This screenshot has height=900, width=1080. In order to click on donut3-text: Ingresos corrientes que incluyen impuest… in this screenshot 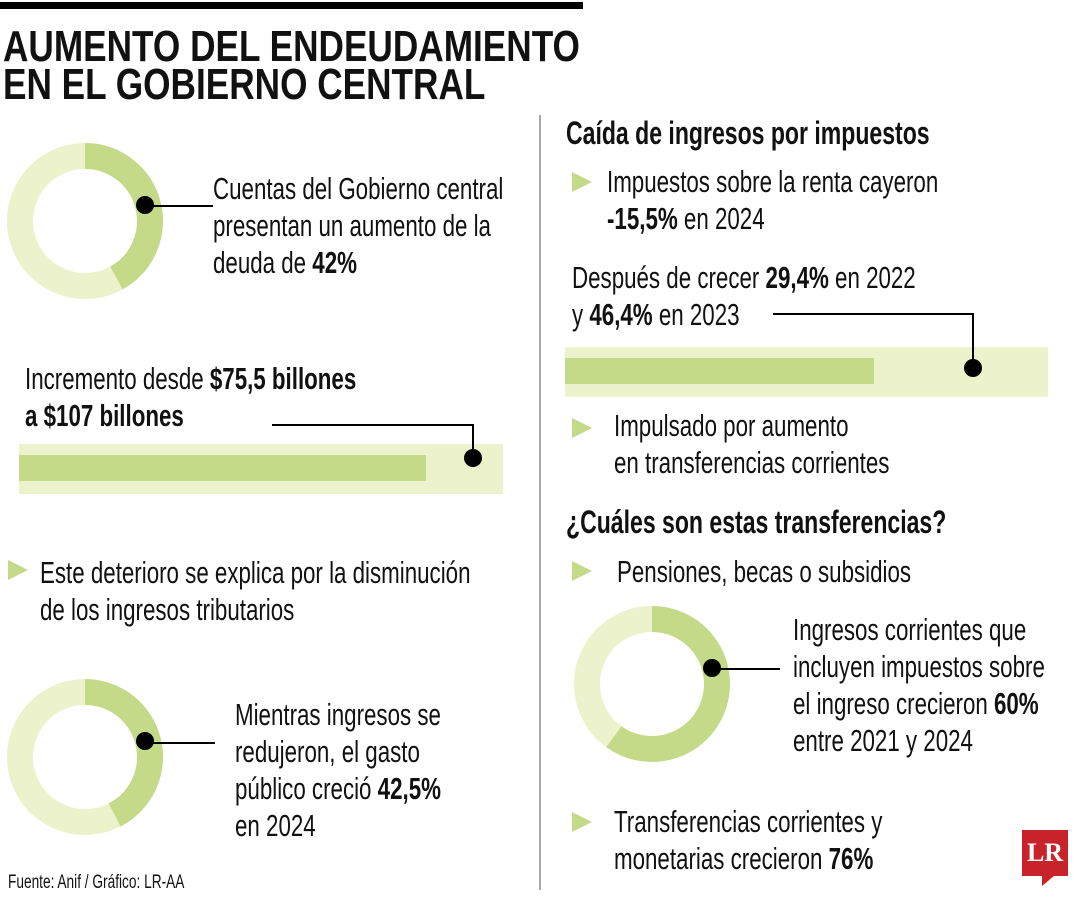, I will do `click(919, 685)`.